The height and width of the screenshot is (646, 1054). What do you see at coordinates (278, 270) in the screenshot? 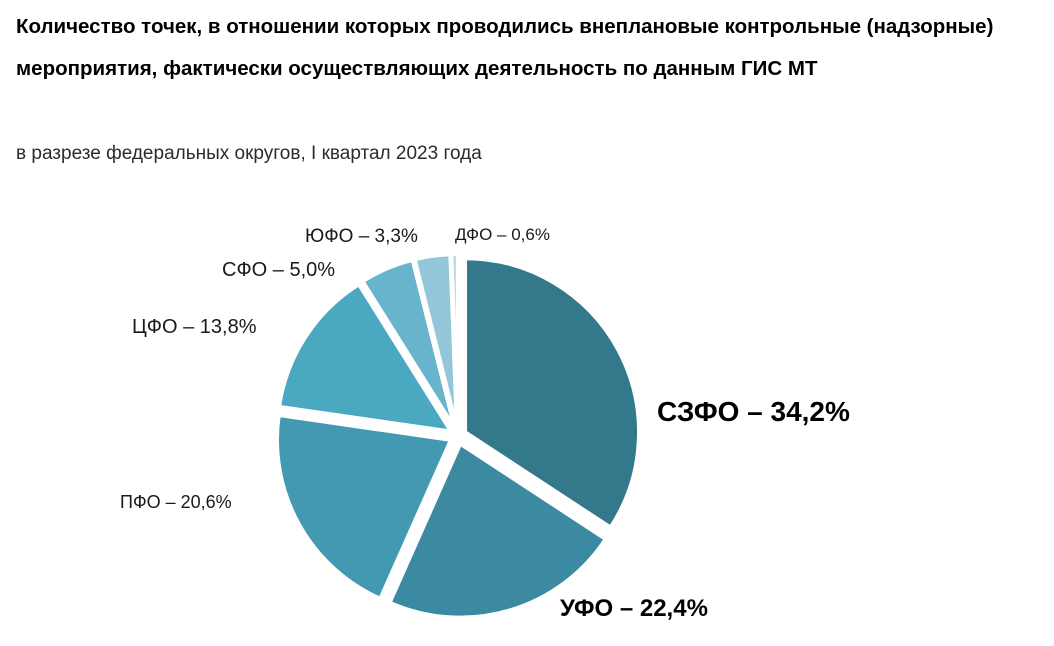
I see `slice-label-5: СФО – 5,0%` at bounding box center [278, 270].